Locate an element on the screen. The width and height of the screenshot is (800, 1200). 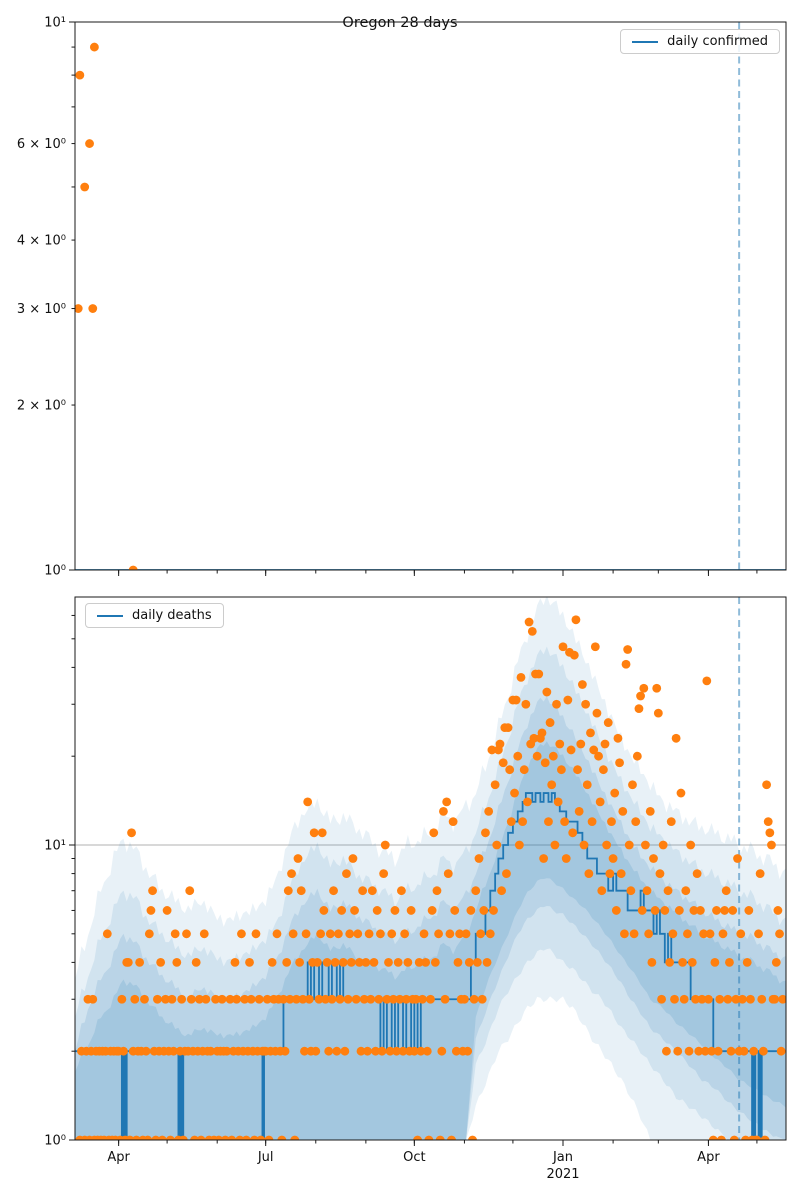
x-tick-label: Apr is located at coordinates (708, 1157).